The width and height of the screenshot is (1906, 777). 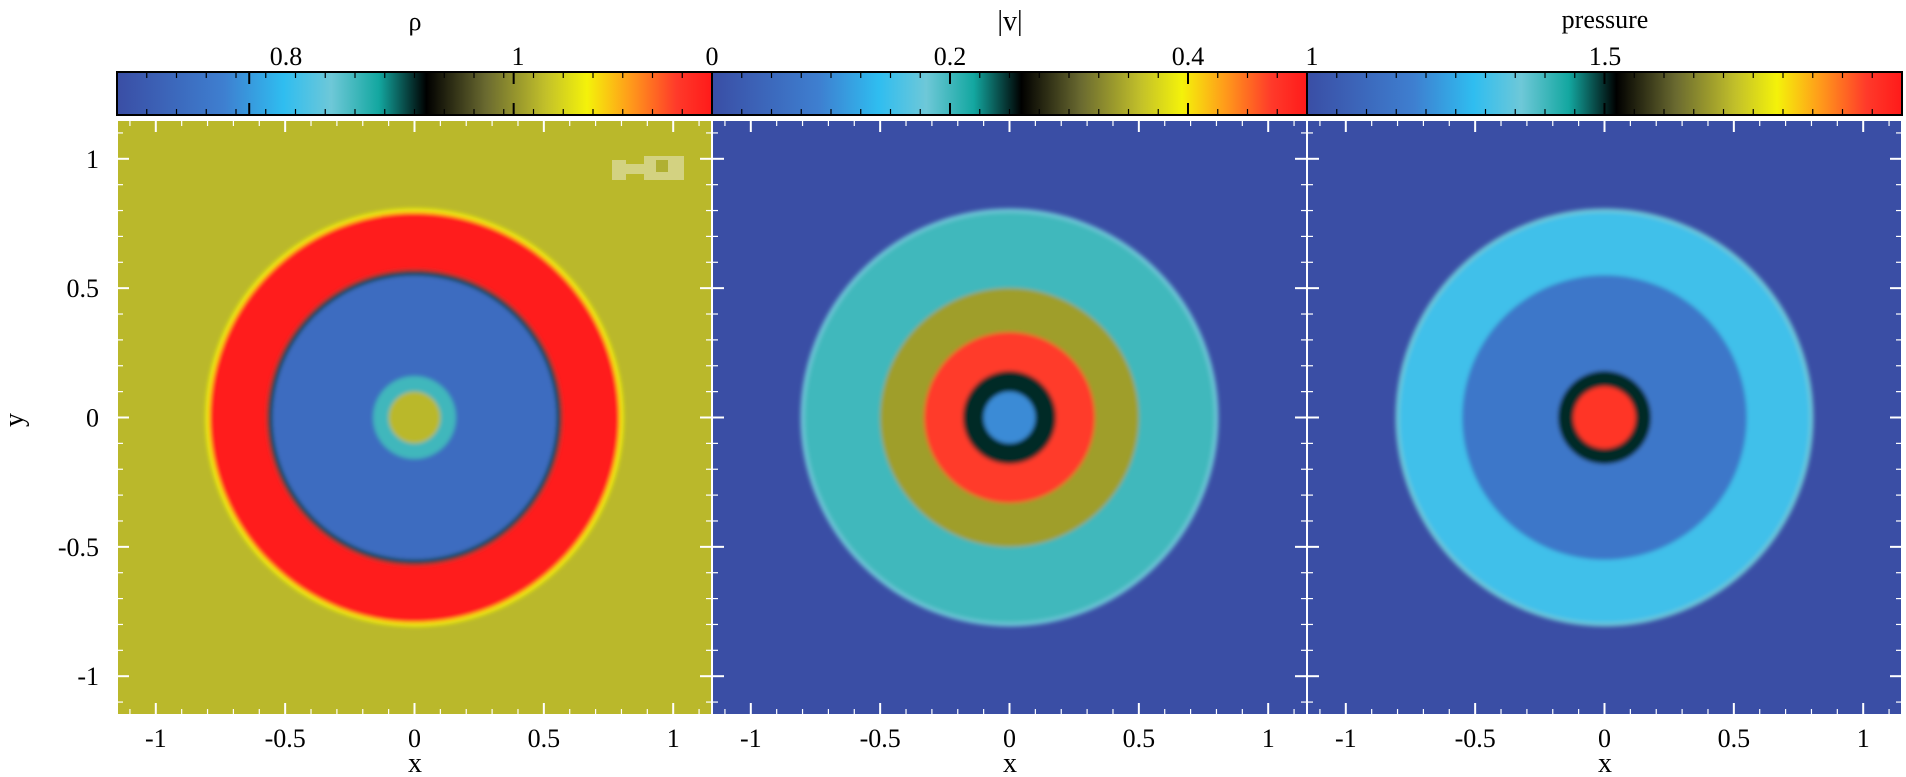 What do you see at coordinates (1605, 762) in the screenshot?
I see `x-axis-label-pressure: x` at bounding box center [1605, 762].